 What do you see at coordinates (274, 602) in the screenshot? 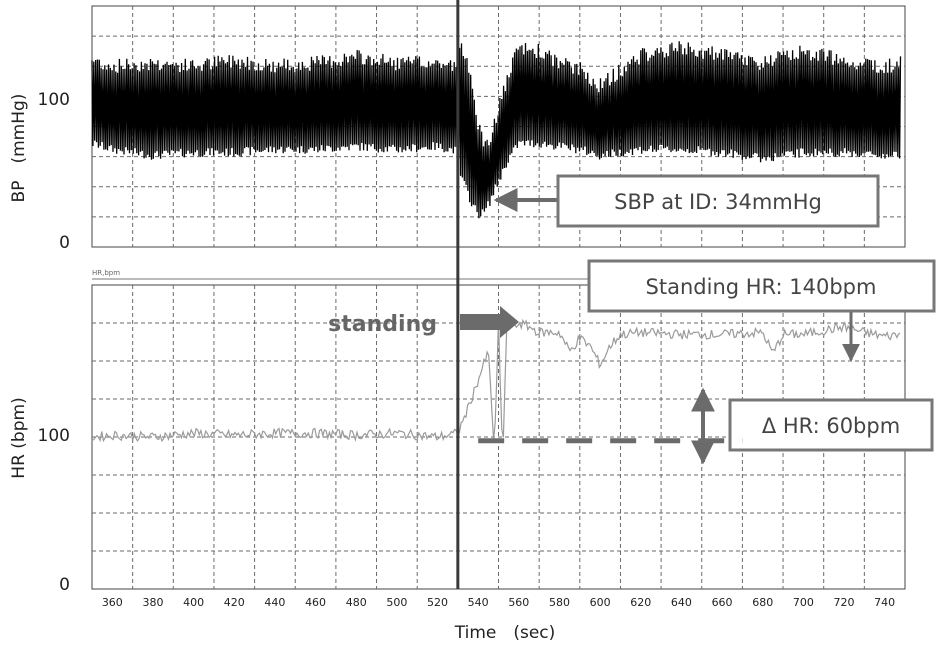
I see `xtick-label: 440` at bounding box center [274, 602].